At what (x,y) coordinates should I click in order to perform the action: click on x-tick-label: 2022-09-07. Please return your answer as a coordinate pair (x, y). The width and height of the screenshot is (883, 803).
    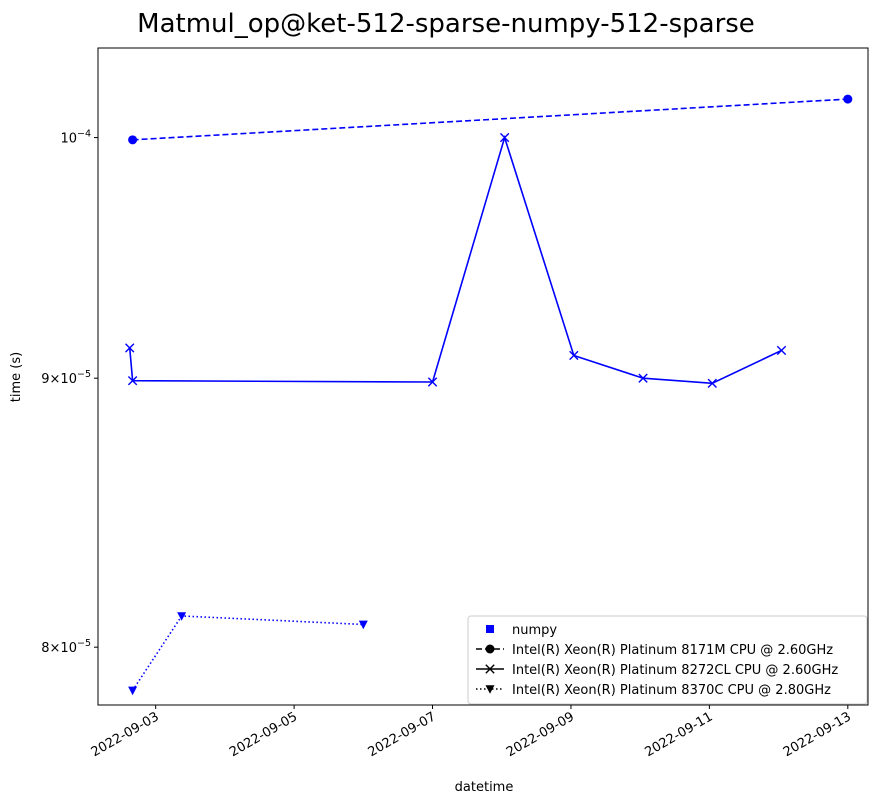
    Looking at the image, I should click on (402, 734).